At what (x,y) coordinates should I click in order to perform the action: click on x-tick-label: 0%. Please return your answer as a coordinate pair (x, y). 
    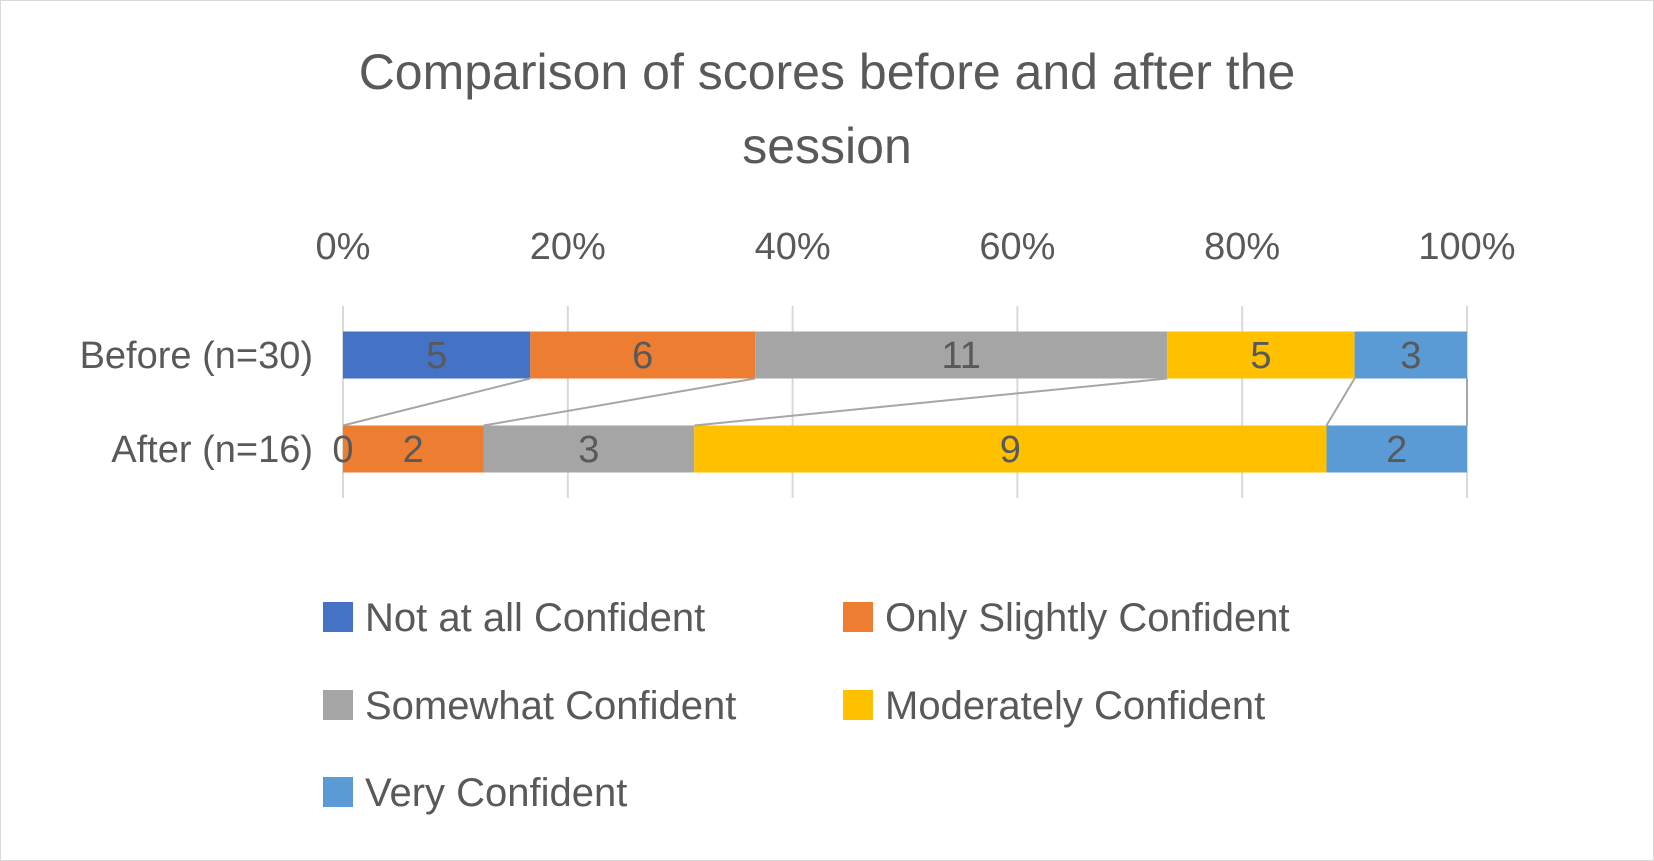
    Looking at the image, I should click on (343, 247).